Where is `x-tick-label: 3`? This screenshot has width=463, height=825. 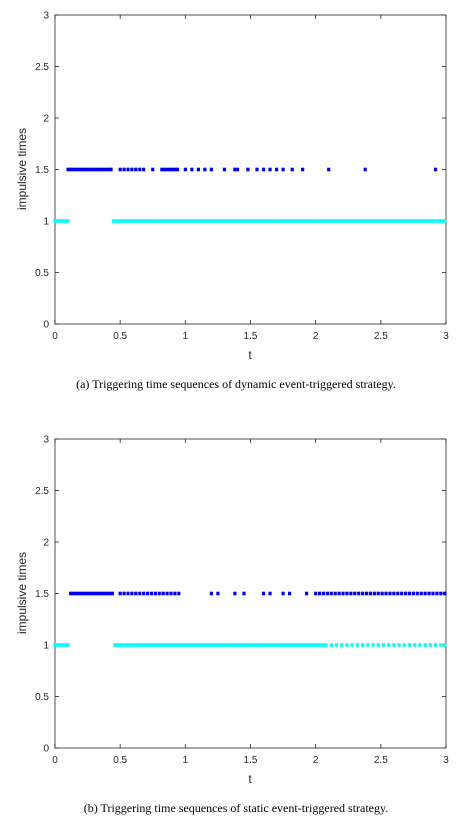 x-tick-label: 3 is located at coordinates (446, 336).